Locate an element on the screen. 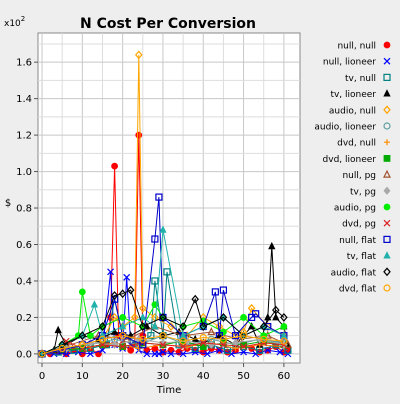  legend-entry: dvd, lioneer is located at coordinates (357, 160).